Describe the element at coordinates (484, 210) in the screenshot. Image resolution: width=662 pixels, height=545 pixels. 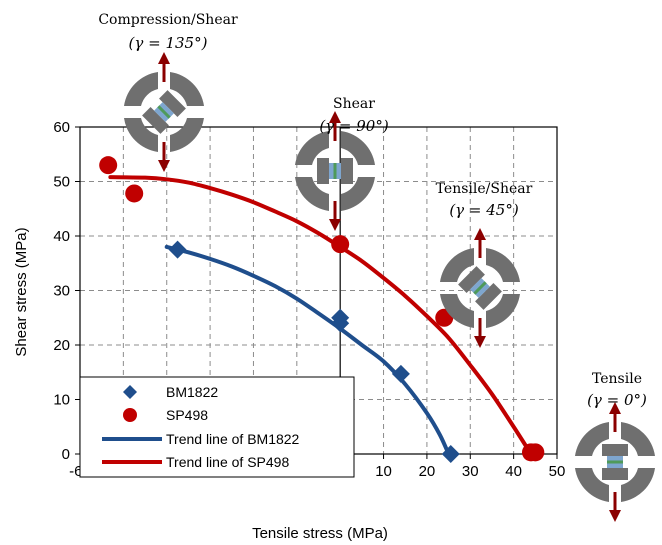
I see `annotation-gamma-tensile-shear: (γ = 45°)` at that location.